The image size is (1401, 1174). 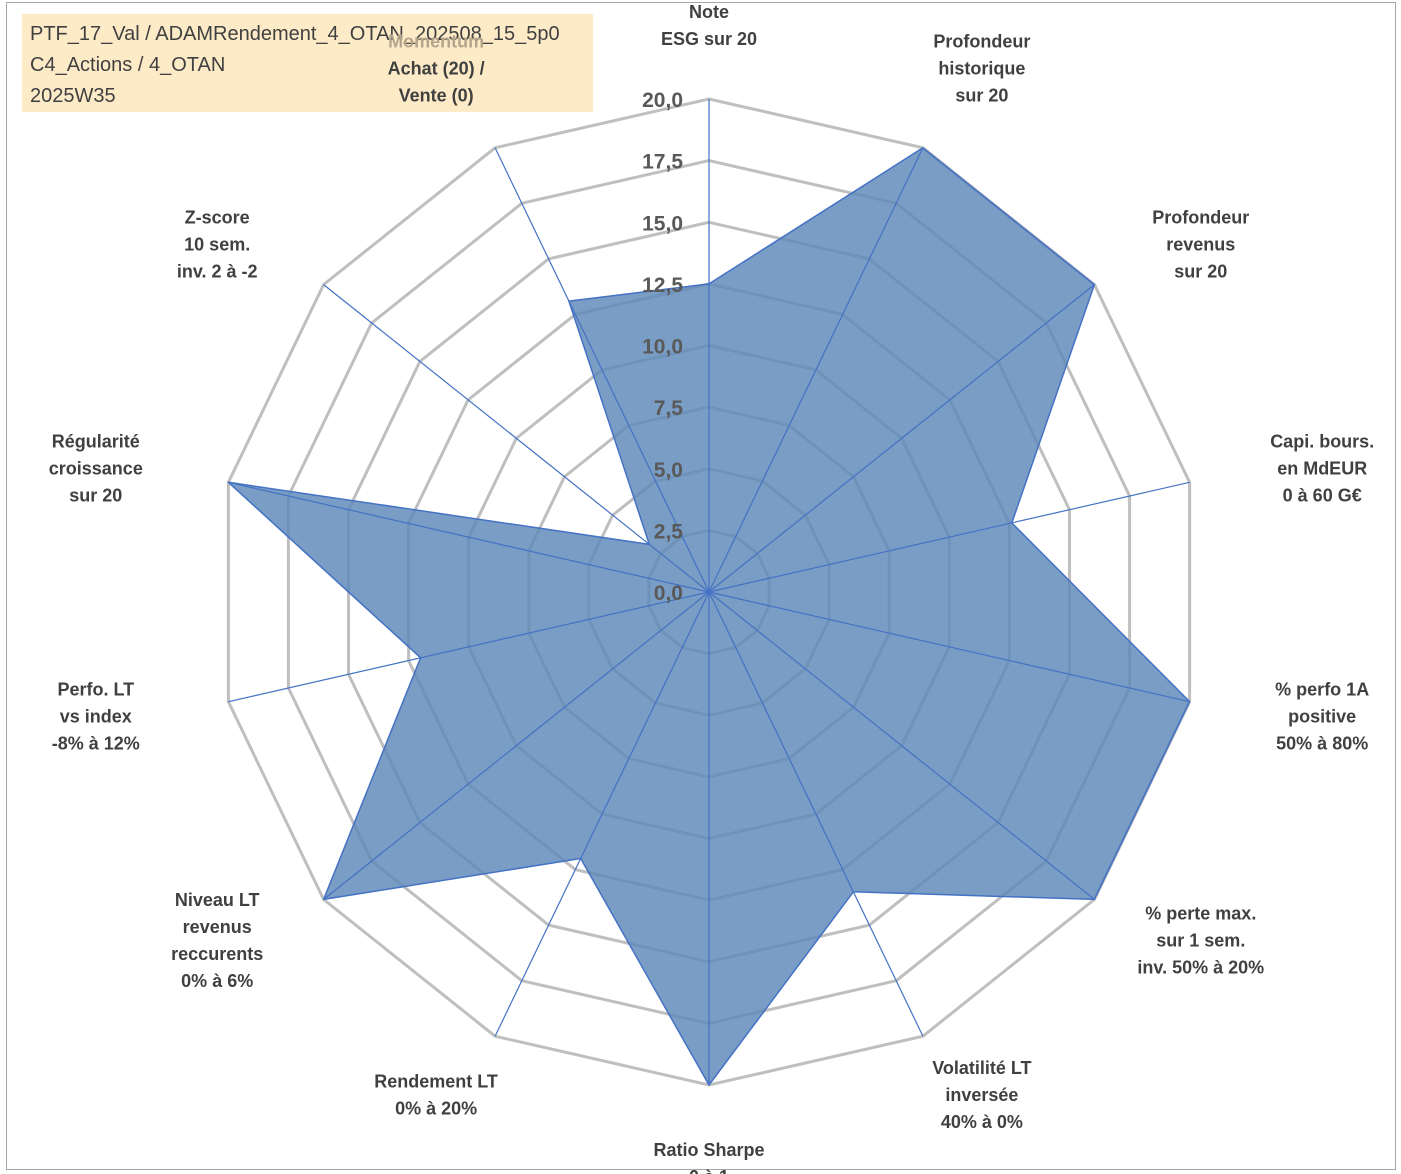 I want to click on tick-label-6: 15,0, so click(x=662, y=223).